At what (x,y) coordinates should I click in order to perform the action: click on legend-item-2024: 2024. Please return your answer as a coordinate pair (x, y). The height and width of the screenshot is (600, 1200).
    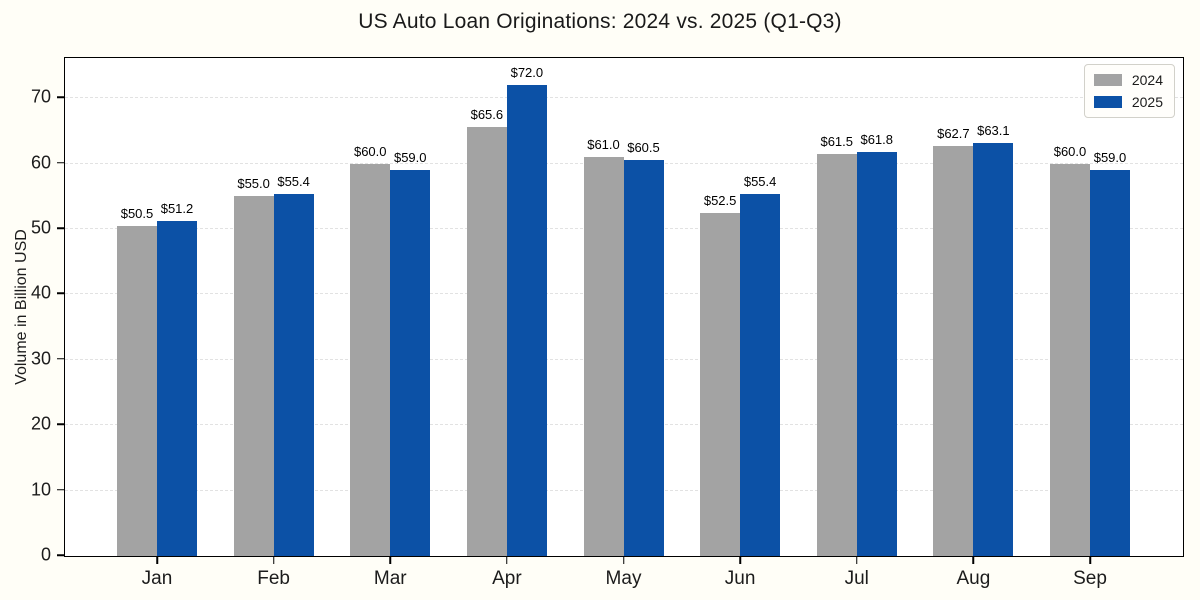
    Looking at the image, I should click on (1128, 80).